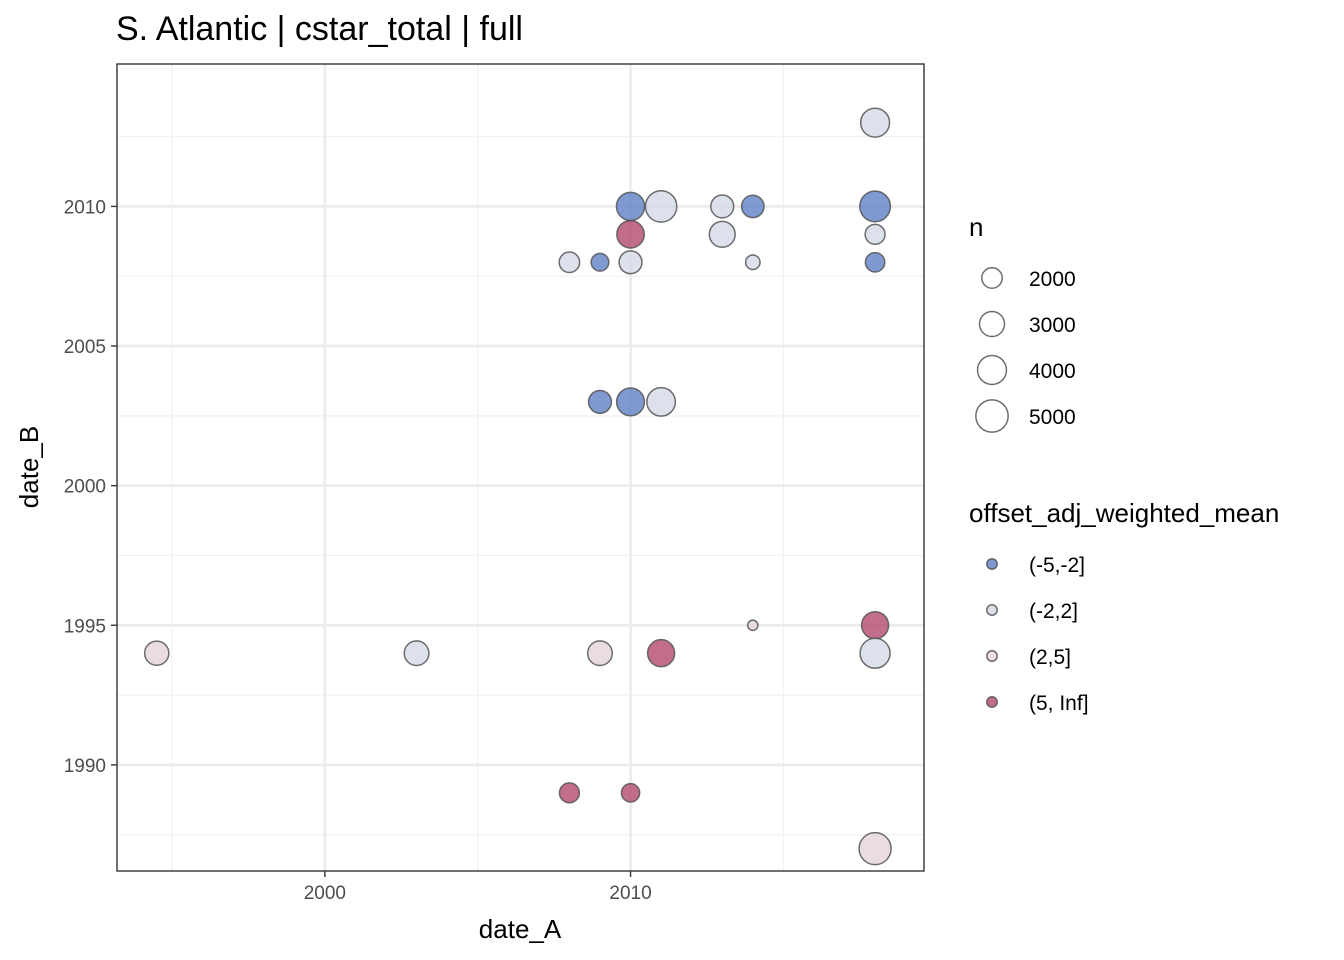 The image size is (1344, 960). Describe the element at coordinates (1059, 703) in the screenshot. I see `color-legend-label: (5, Inf]` at that location.